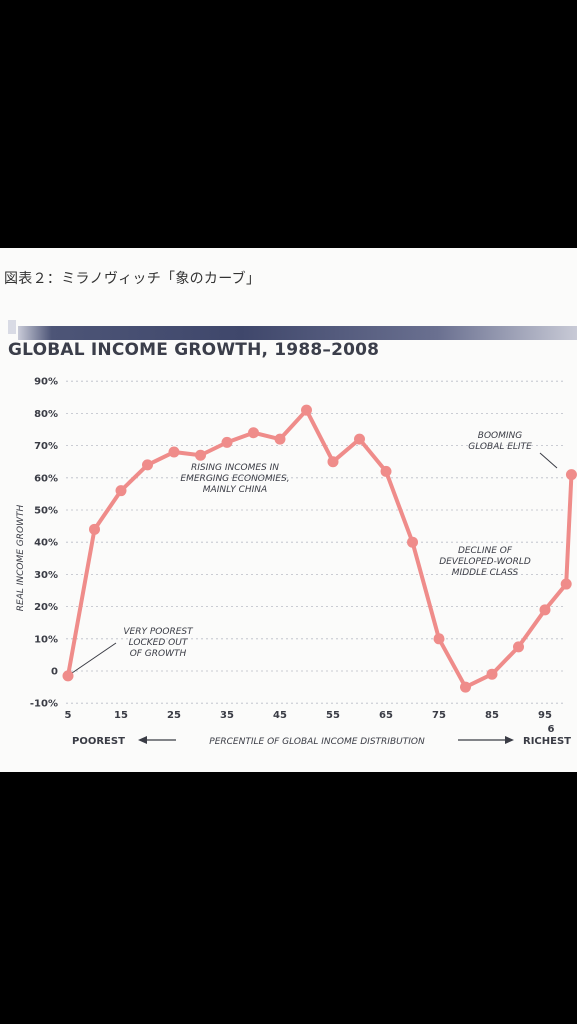 This screenshot has width=577, height=1024. Describe the element at coordinates (227, 715) in the screenshot. I see `x-tick-label: 35` at that location.